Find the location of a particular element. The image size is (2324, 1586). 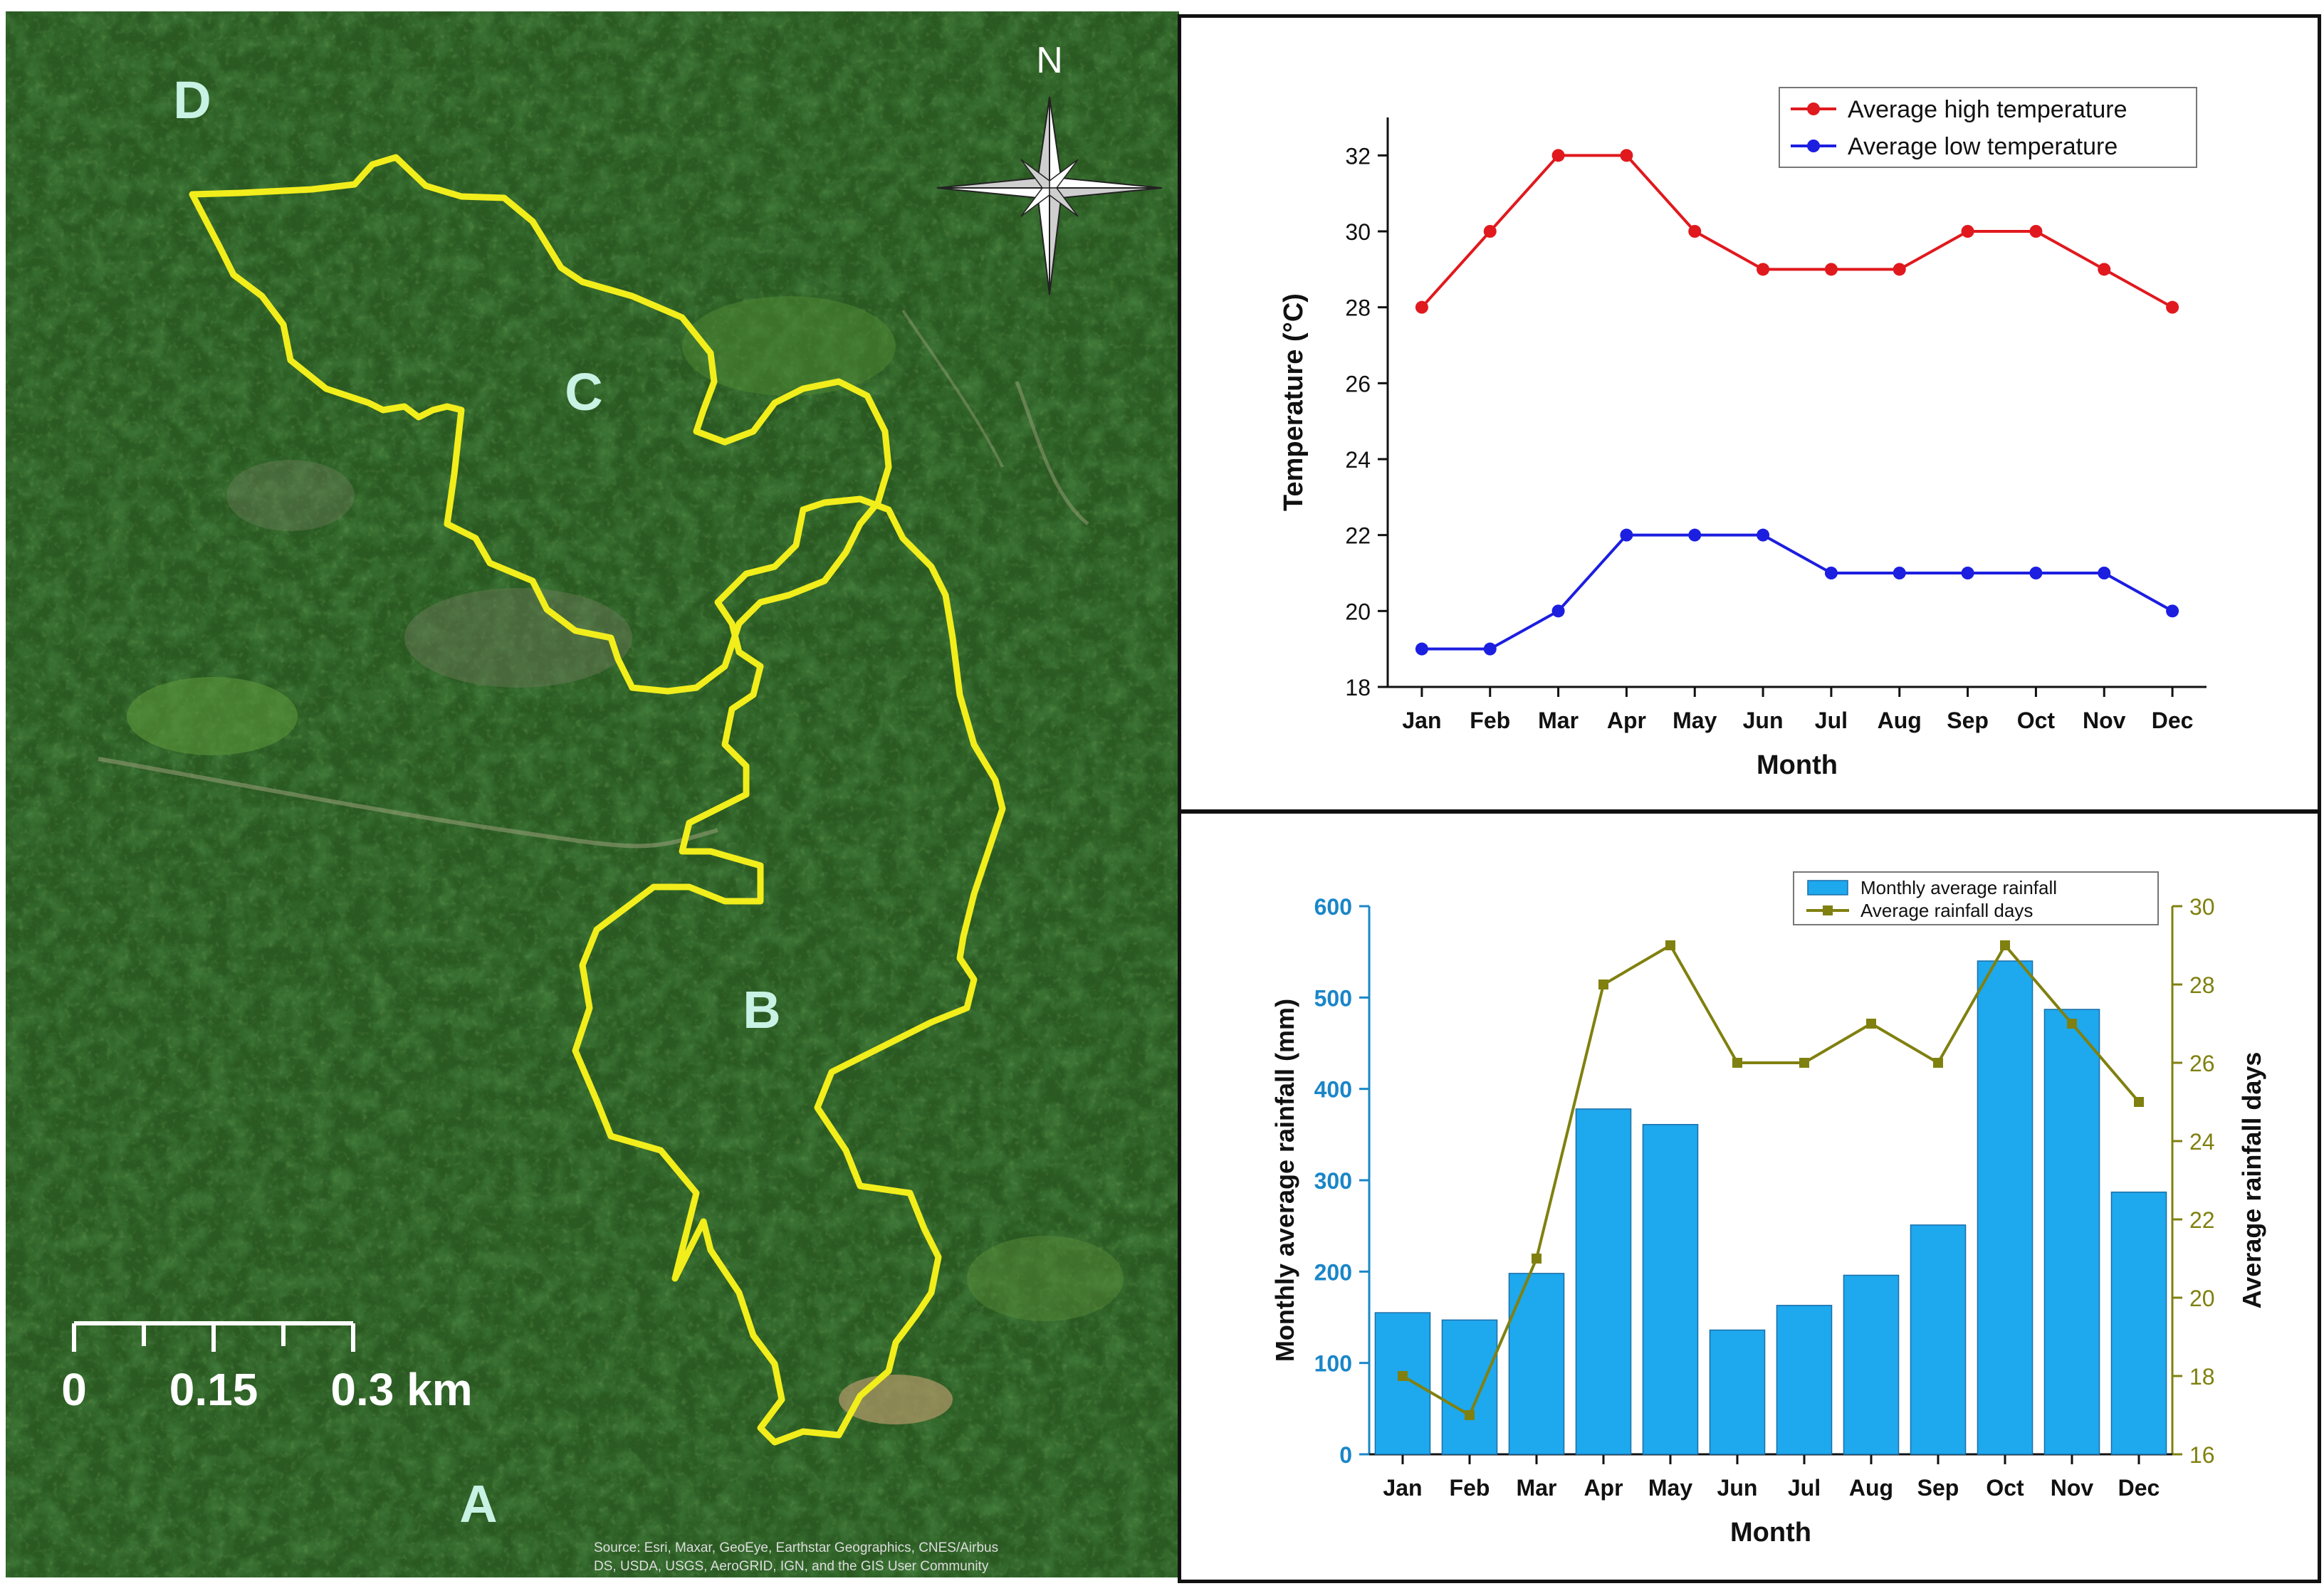

legend-marker-low is located at coordinates (1813, 146).